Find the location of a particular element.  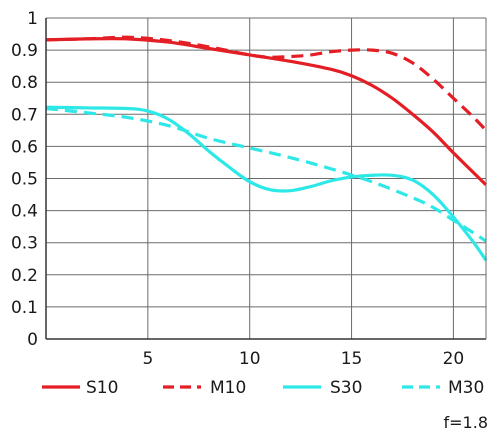

y-tick-label: 0 is located at coordinates (32, 340).